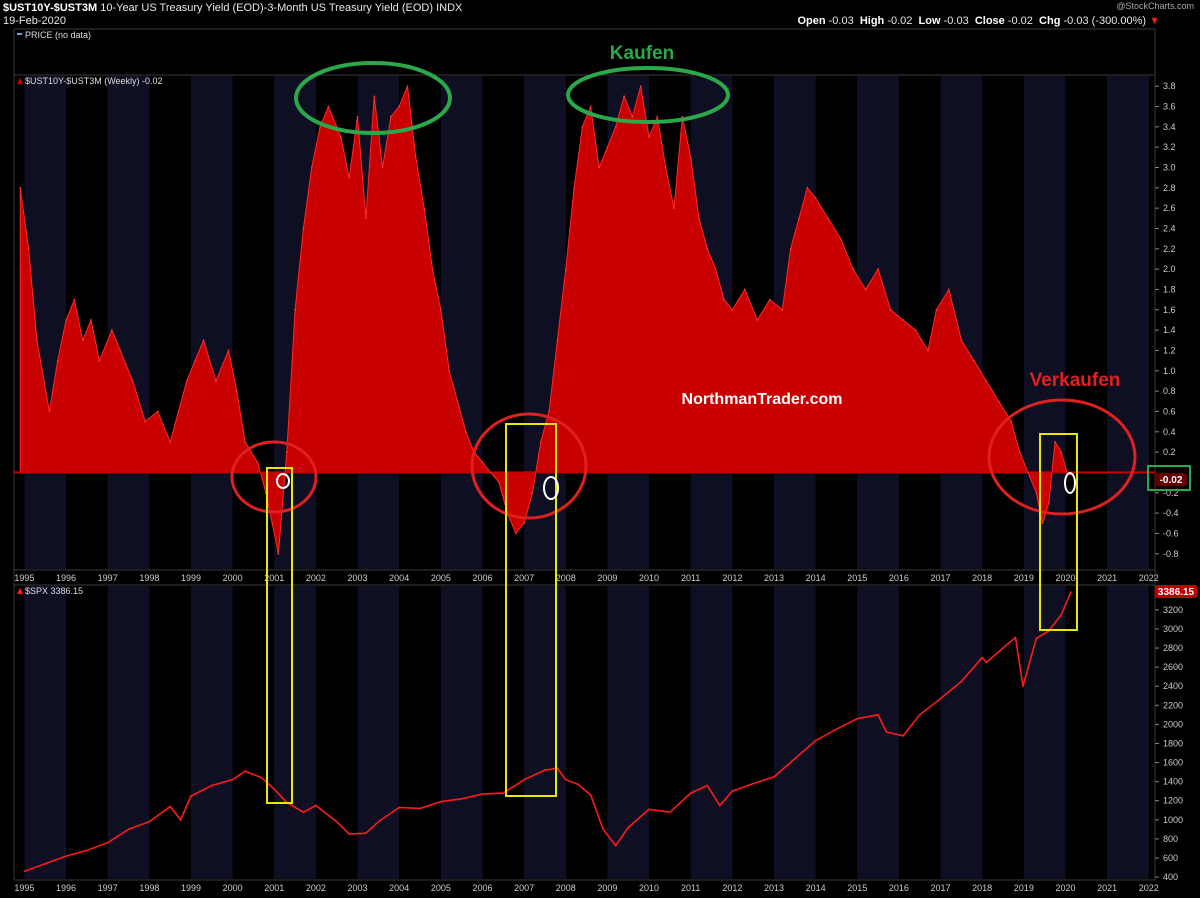 Image resolution: width=1200 pixels, height=898 pixels. What do you see at coordinates (1169, 289) in the screenshot?
I see `y-tick-label: 1.8` at bounding box center [1169, 289].